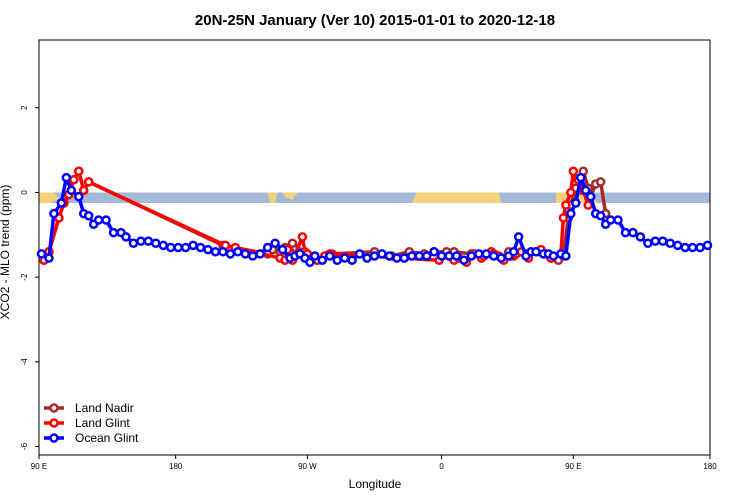 Image resolution: width=750 pixels, height=500 pixels. What do you see at coordinates (6, 252) in the screenshot?
I see `y-axis-label: XCO2 - MLO trend (ppm)` at bounding box center [6, 252].